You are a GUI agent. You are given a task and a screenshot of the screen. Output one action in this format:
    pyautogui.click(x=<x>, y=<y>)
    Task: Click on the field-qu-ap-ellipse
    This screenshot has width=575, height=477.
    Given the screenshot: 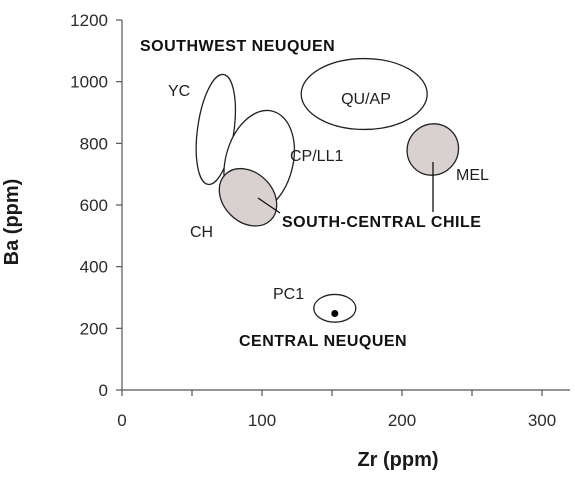 What is the action you would take?
    pyautogui.click(x=364, y=94)
    